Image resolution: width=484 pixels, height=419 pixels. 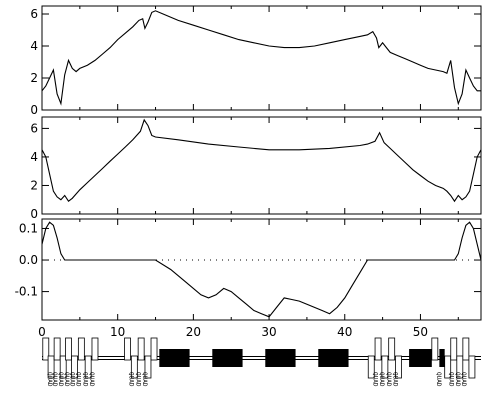 I want to click on x-tick-label: 0, so click(x=42, y=332).